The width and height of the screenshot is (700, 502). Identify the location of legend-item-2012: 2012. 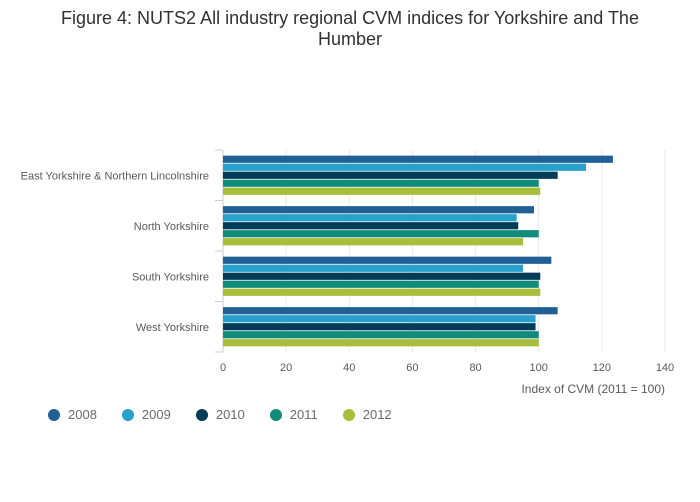
(367, 414).